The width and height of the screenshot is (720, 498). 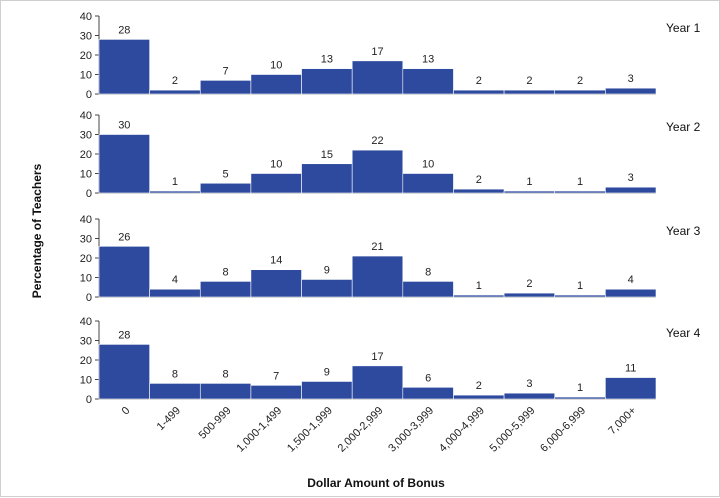 I want to click on x-tick-label: 1,500-1,999, so click(x=310, y=430).